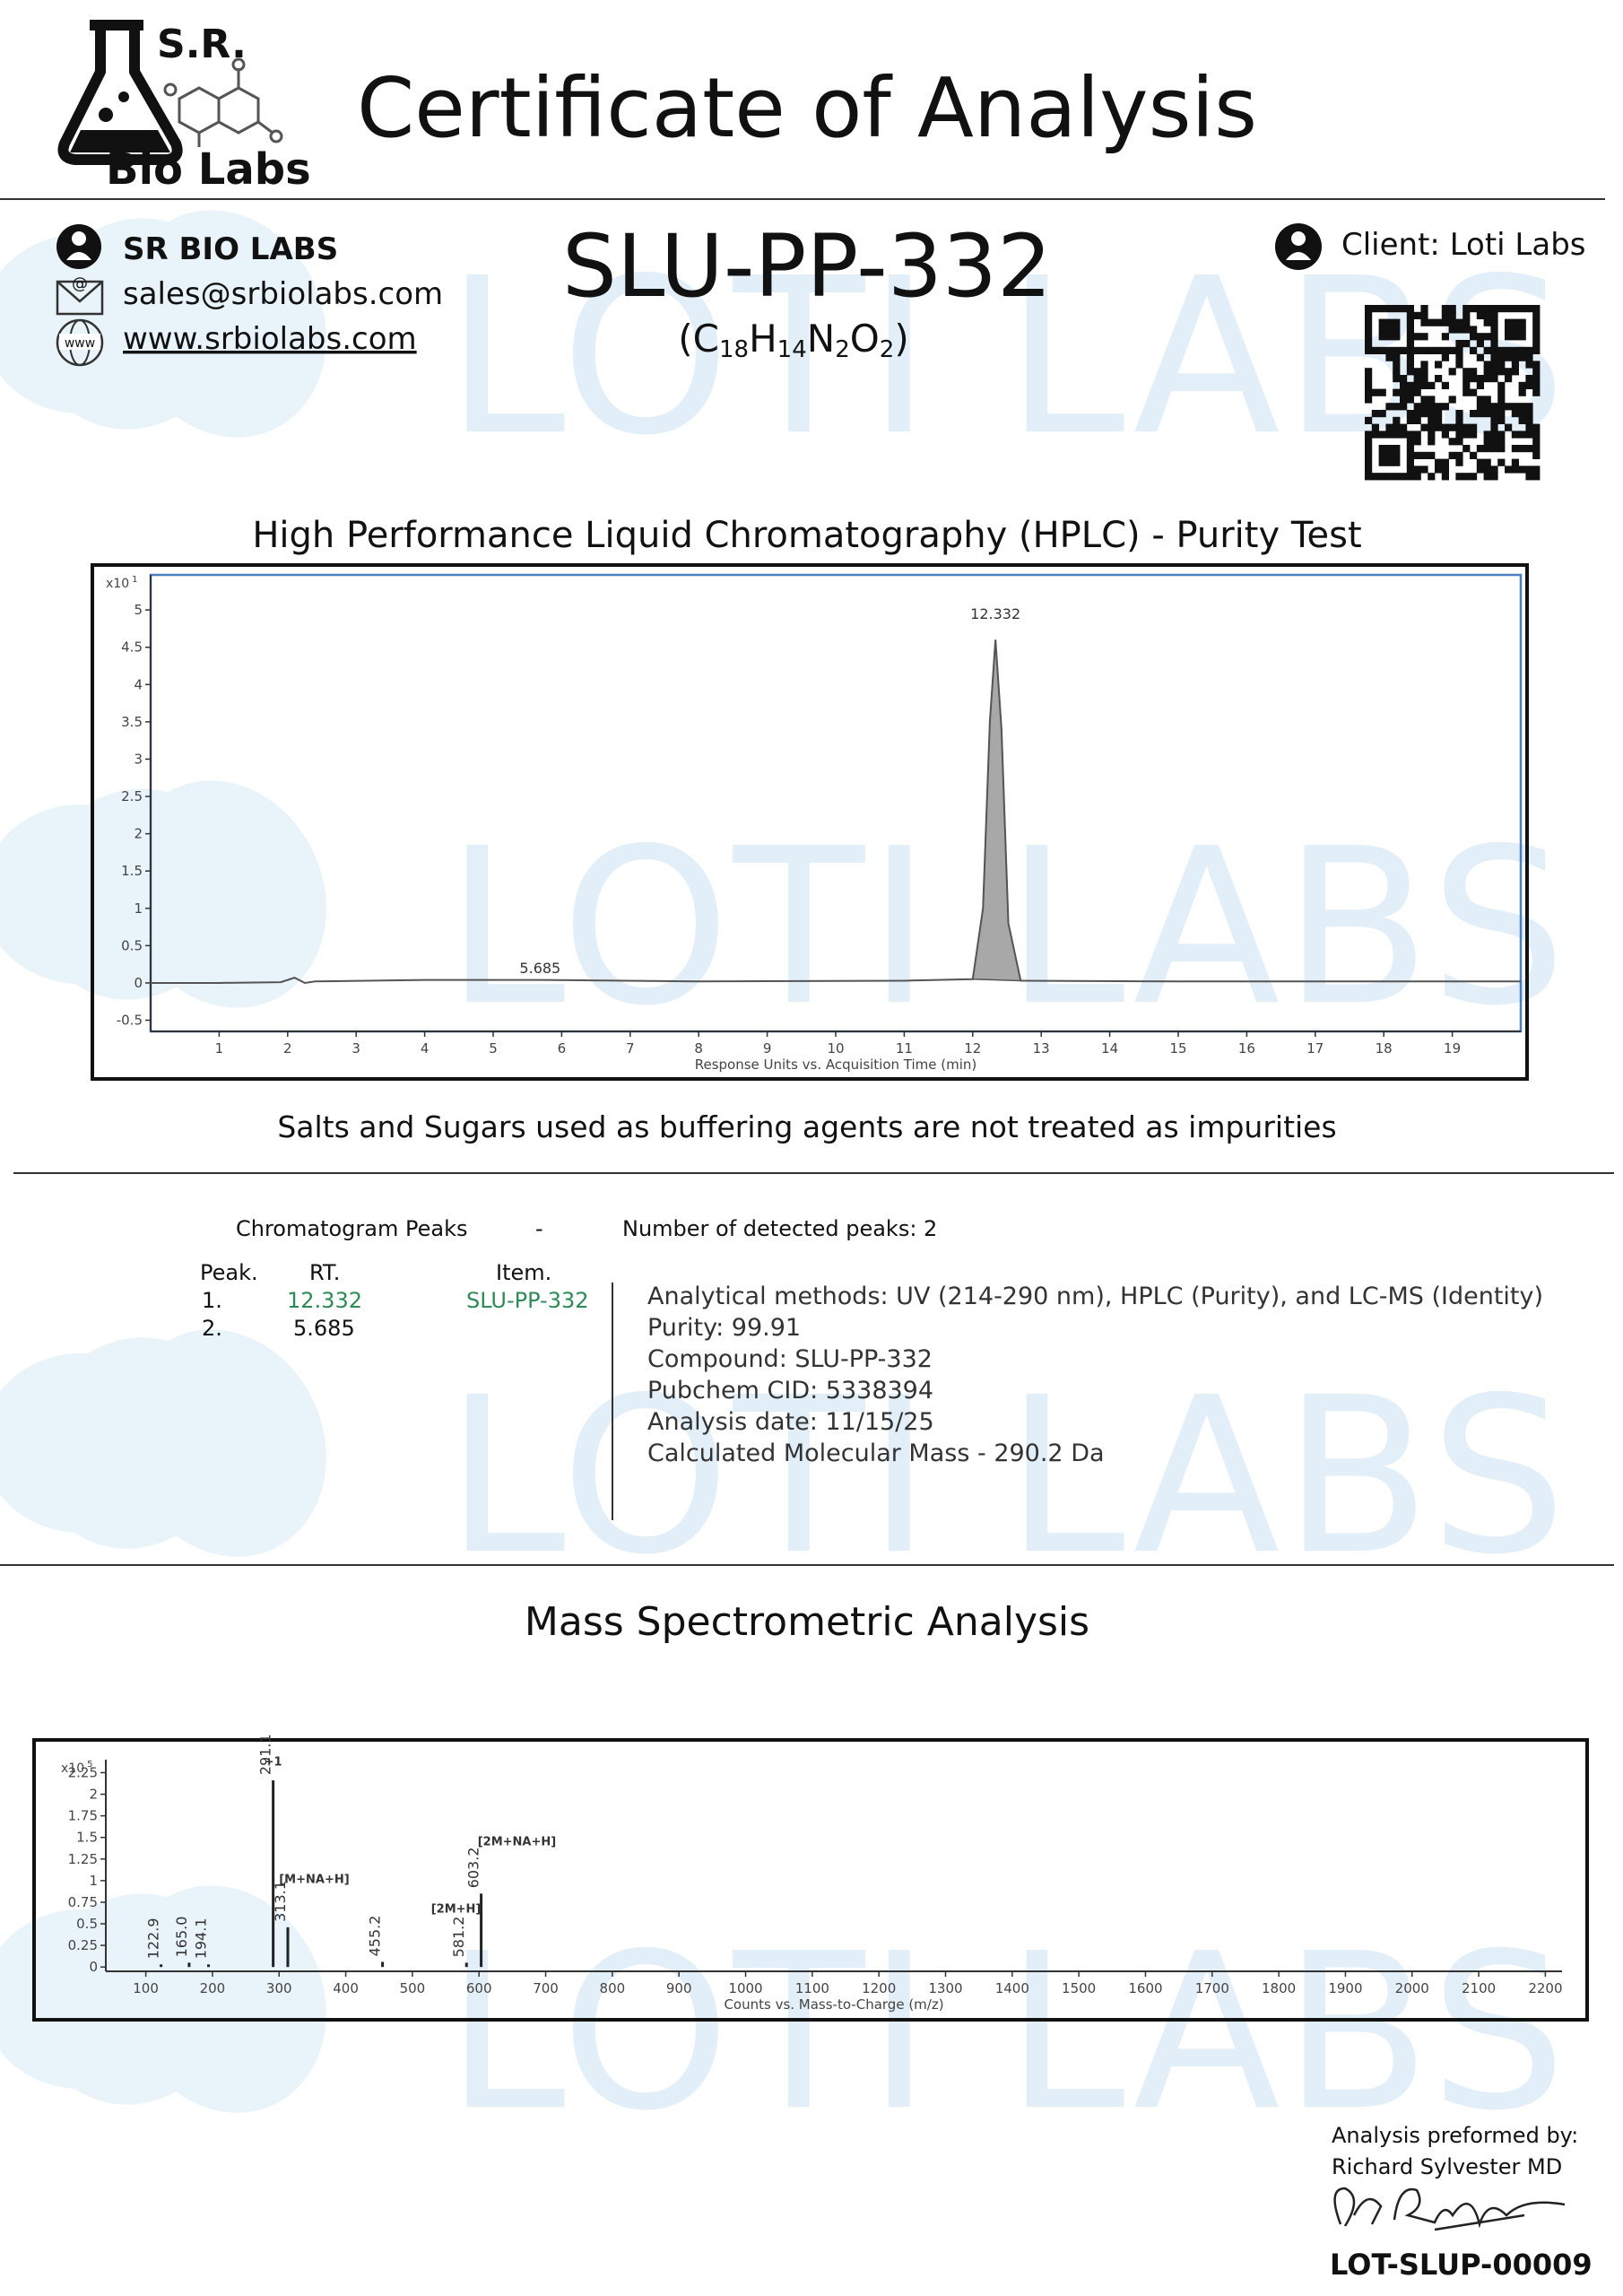  Describe the element at coordinates (279, 1988) in the screenshot. I see `x-tick-label: 300` at that location.